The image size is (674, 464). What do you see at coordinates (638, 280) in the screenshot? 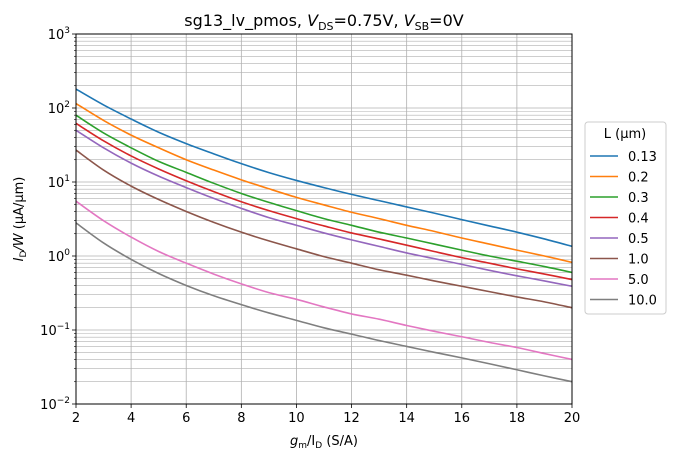
I see `legend-label: 5.0` at bounding box center [638, 280].